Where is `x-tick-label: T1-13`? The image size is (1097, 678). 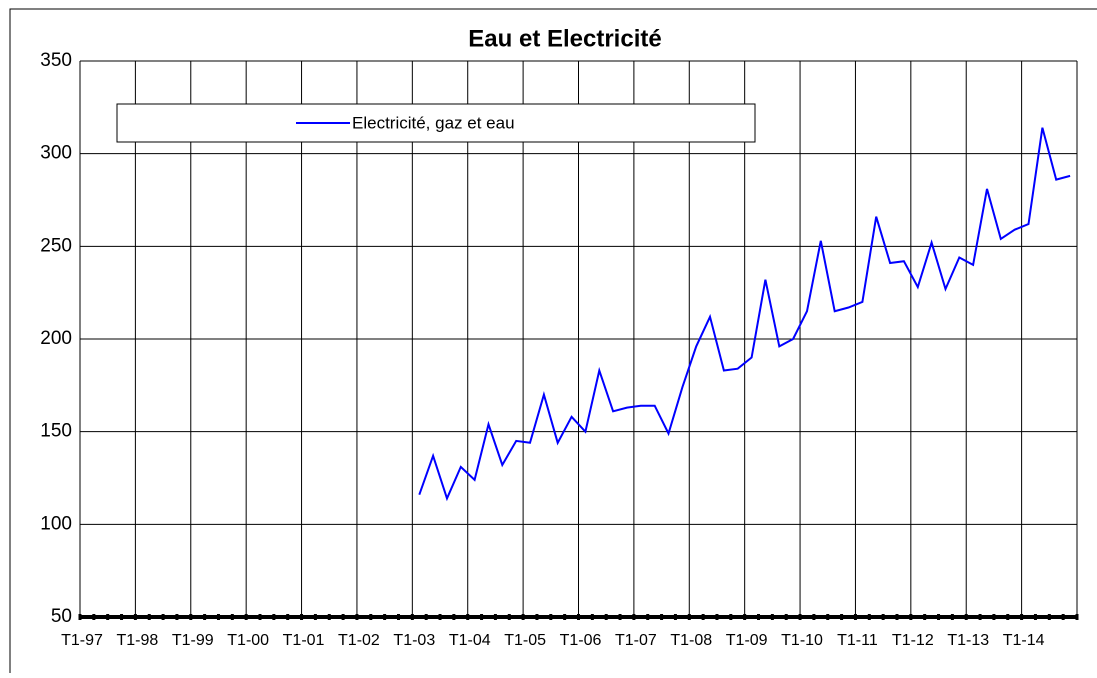 x-tick-label: T1-13 is located at coordinates (968, 640).